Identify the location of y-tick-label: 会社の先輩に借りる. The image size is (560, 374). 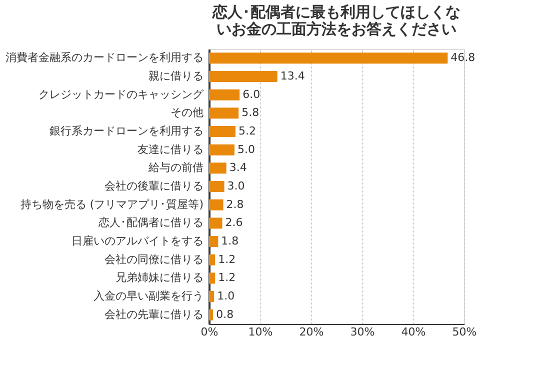
(154, 314).